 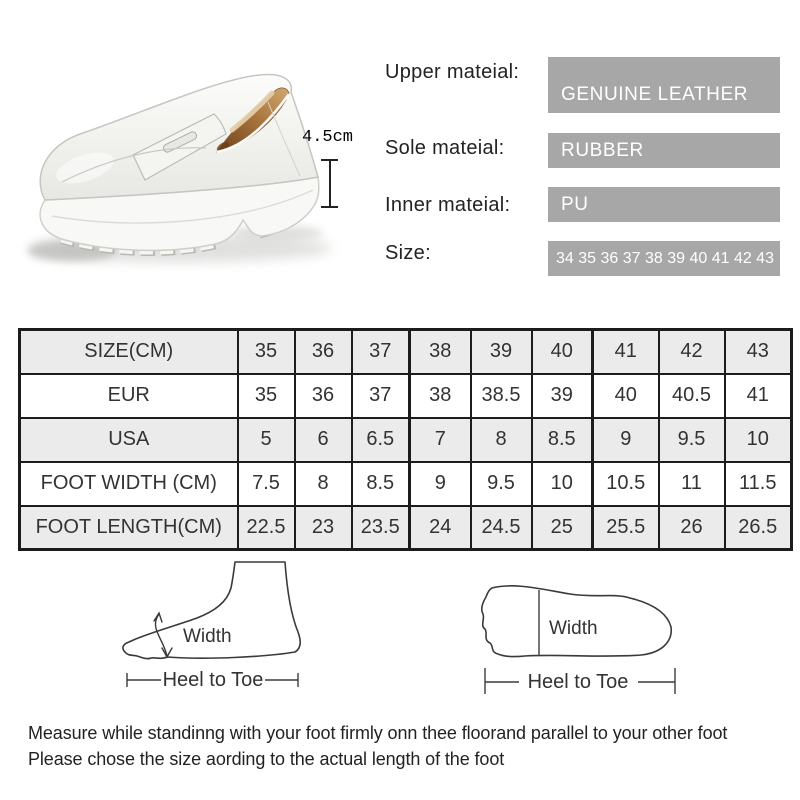 I want to click on sole-foot-diagram: Width Heel to Toe, so click(x=578, y=639).